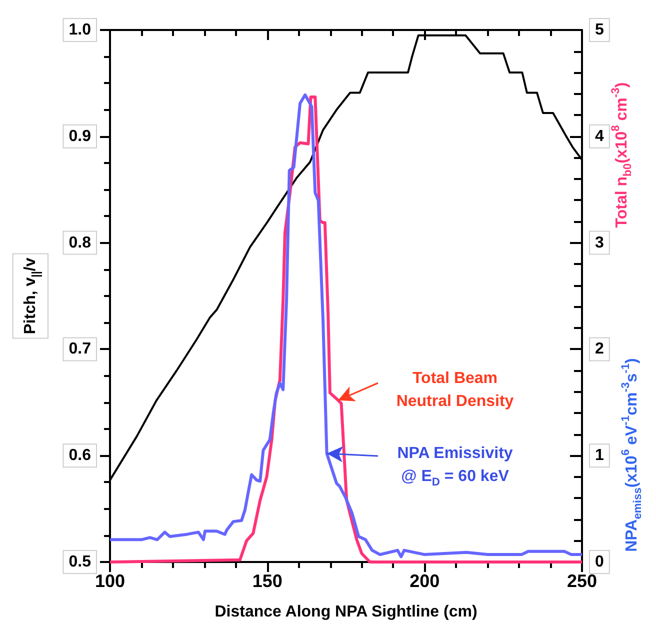 The height and width of the screenshot is (641, 656). What do you see at coordinates (267, 581) in the screenshot?
I see `x-tick-label: 150` at bounding box center [267, 581].